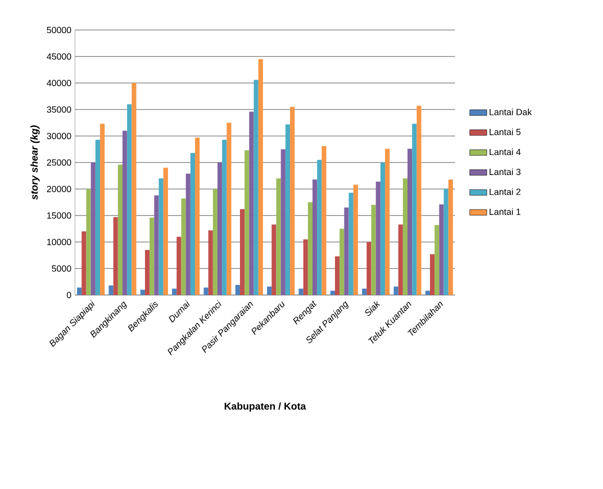 The width and height of the screenshot is (603, 489). I want to click on y-tick-label: 10000, so click(59, 242).